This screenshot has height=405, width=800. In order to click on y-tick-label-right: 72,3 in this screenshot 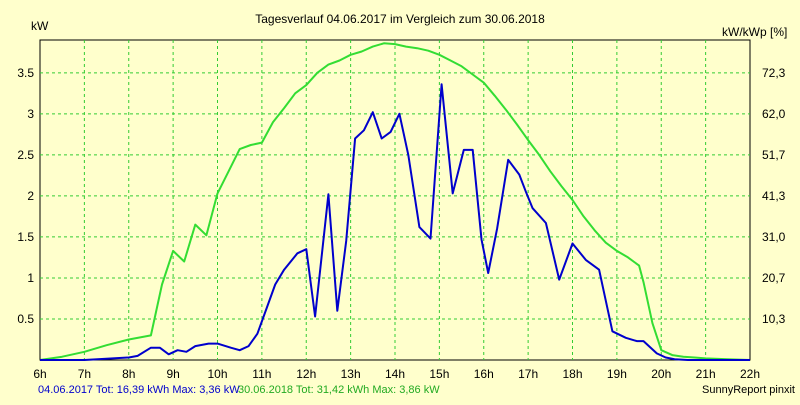, I will do `click(774, 73)`.